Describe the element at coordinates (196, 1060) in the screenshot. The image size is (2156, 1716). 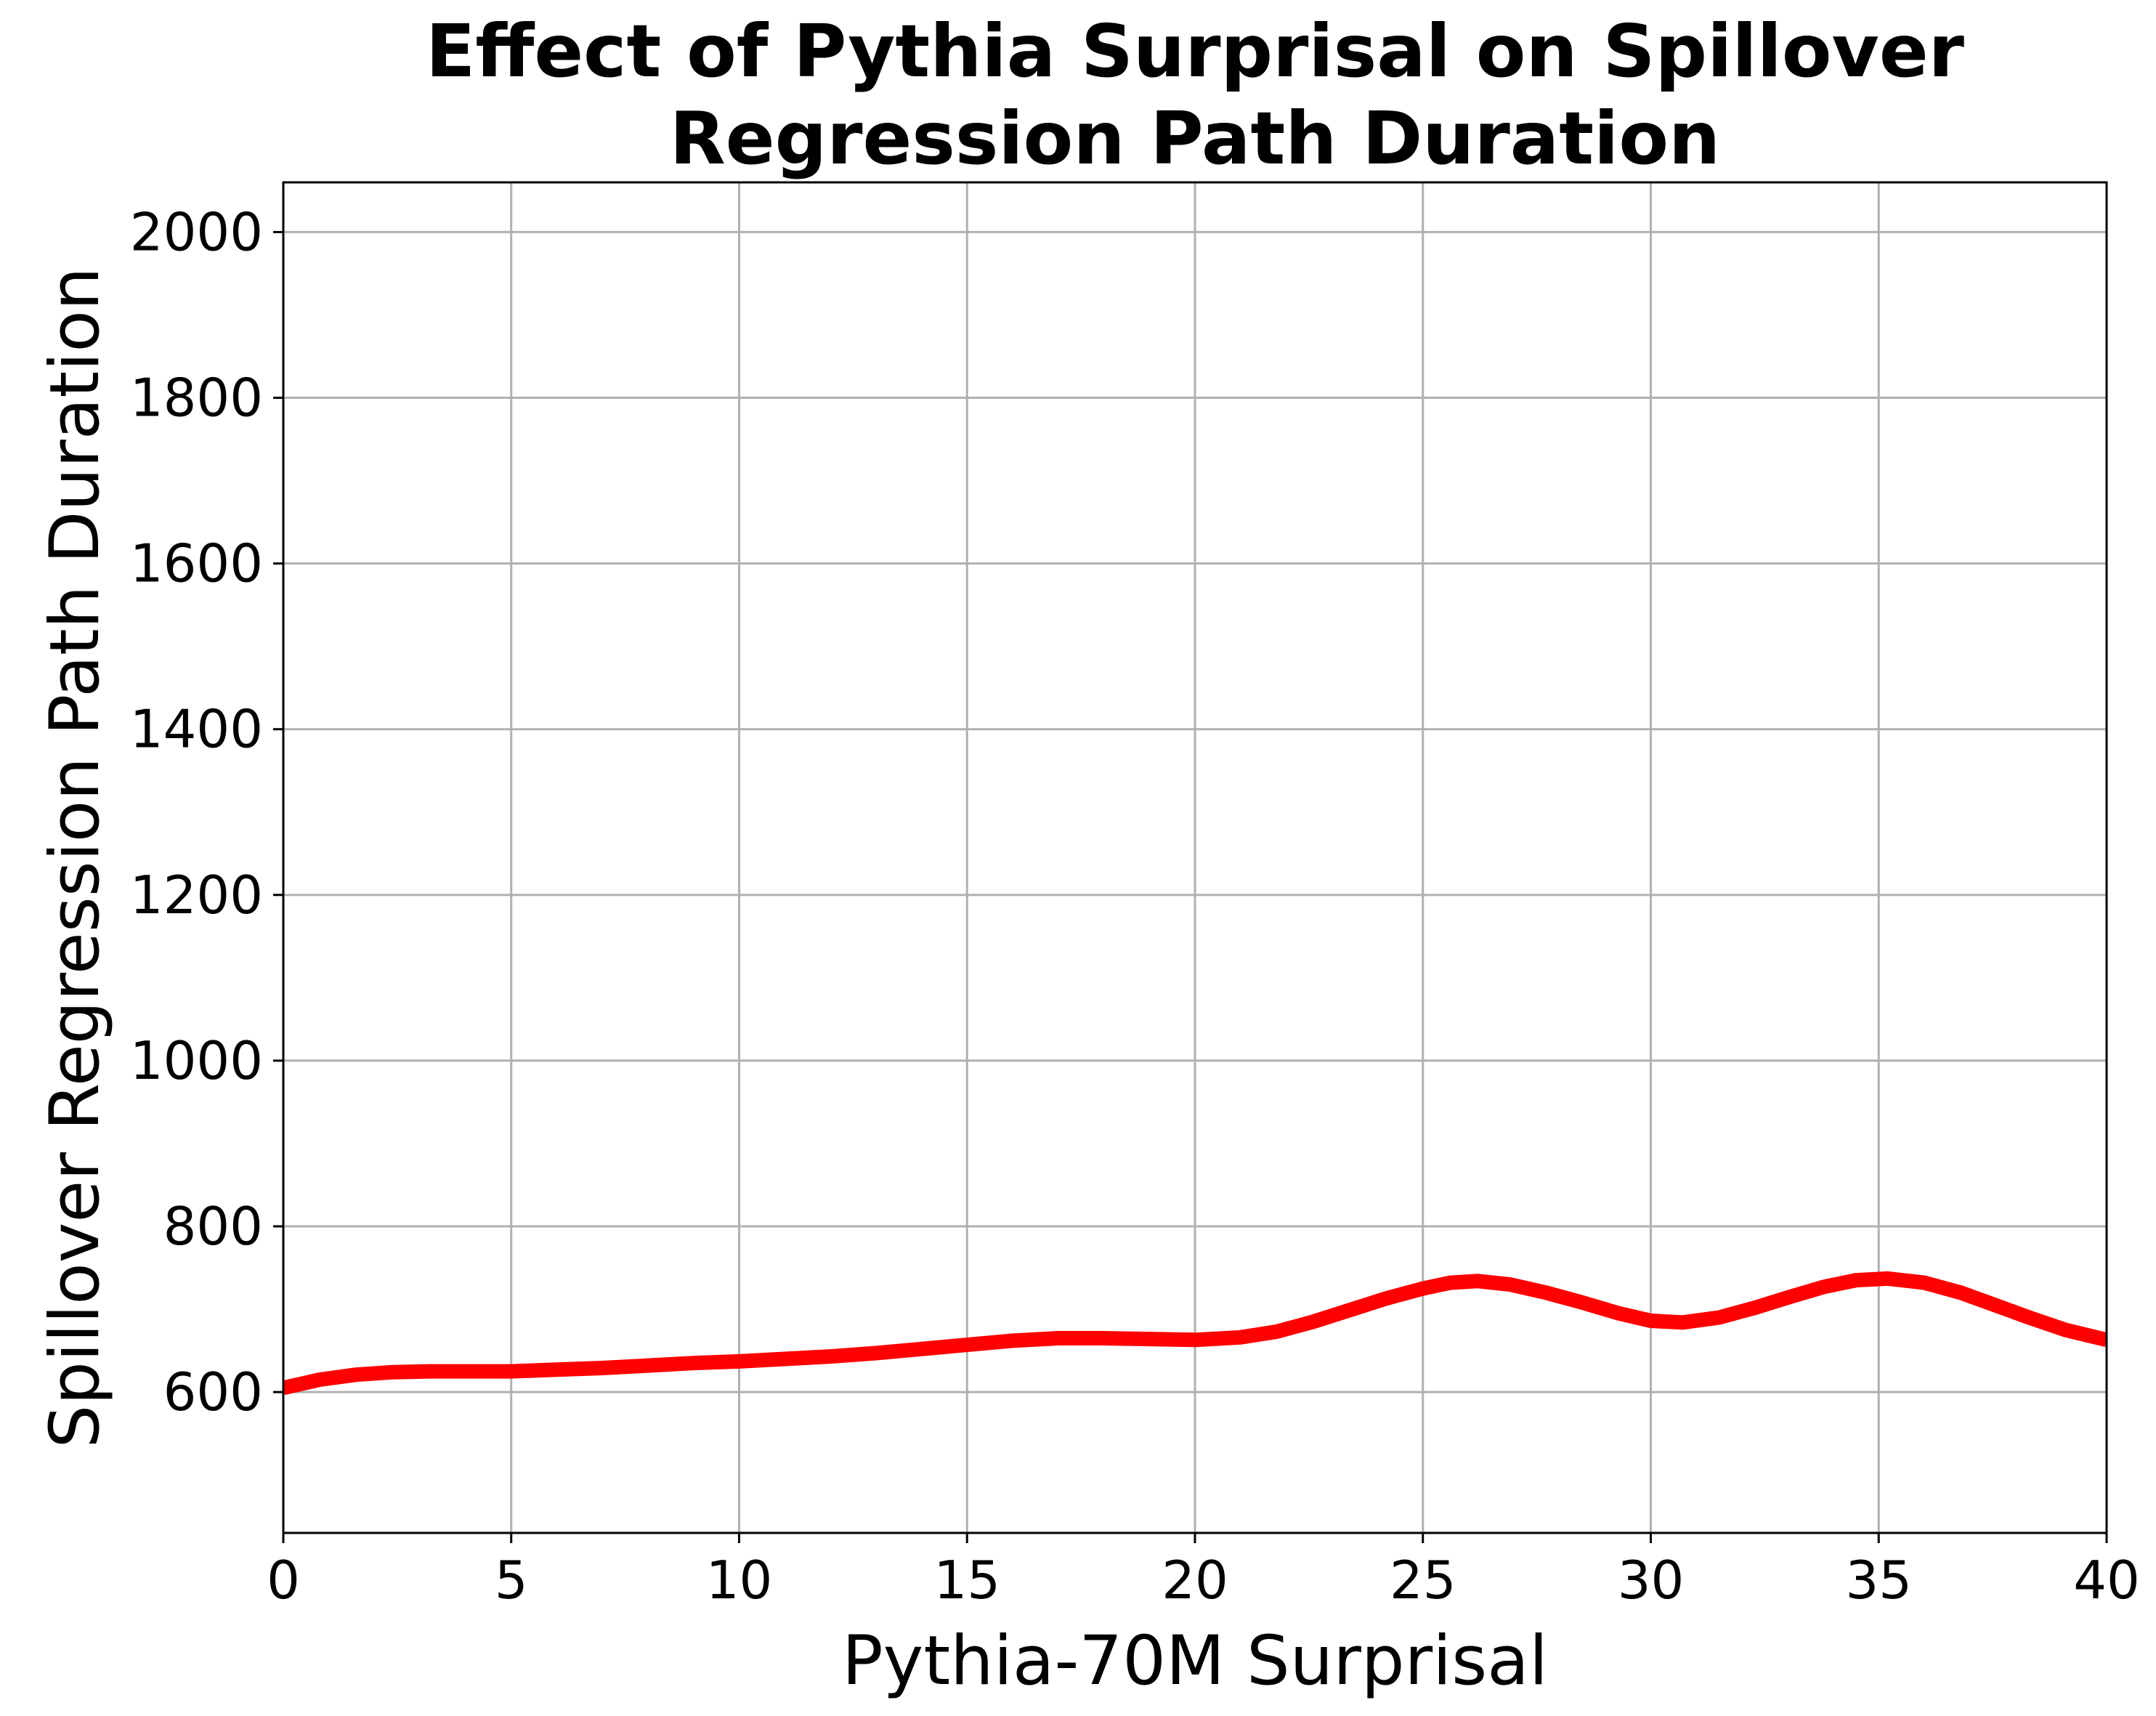
I see `y-tick-label: 1000` at that location.